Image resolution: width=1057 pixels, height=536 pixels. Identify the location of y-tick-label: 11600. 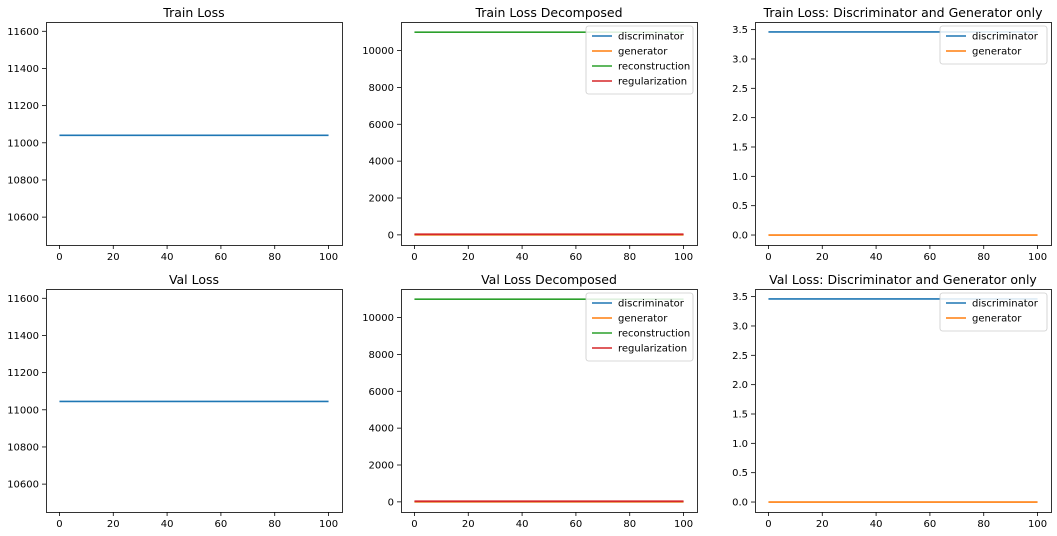
(23, 32).